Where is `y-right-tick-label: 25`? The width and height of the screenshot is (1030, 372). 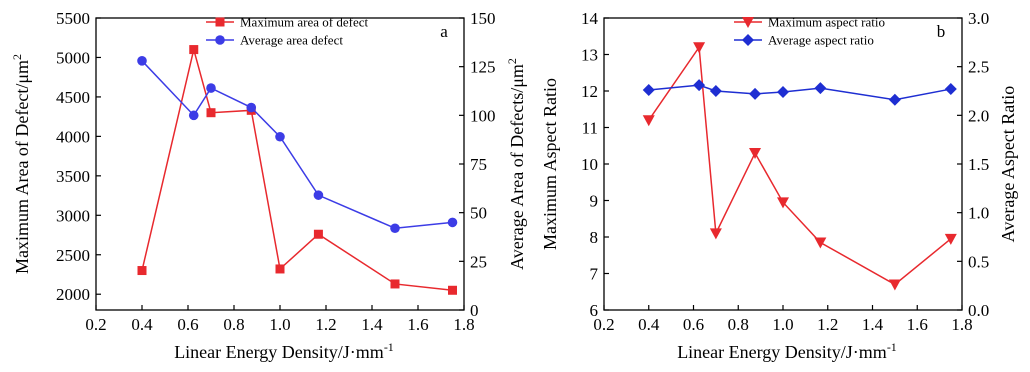 y-right-tick-label: 25 is located at coordinates (478, 261).